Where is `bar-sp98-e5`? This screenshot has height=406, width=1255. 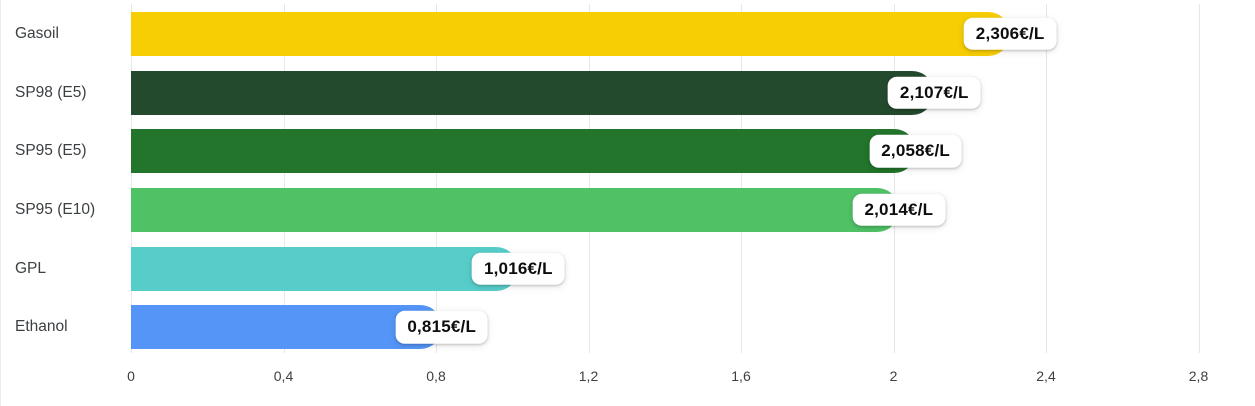 bar-sp98-e5 is located at coordinates (533, 92).